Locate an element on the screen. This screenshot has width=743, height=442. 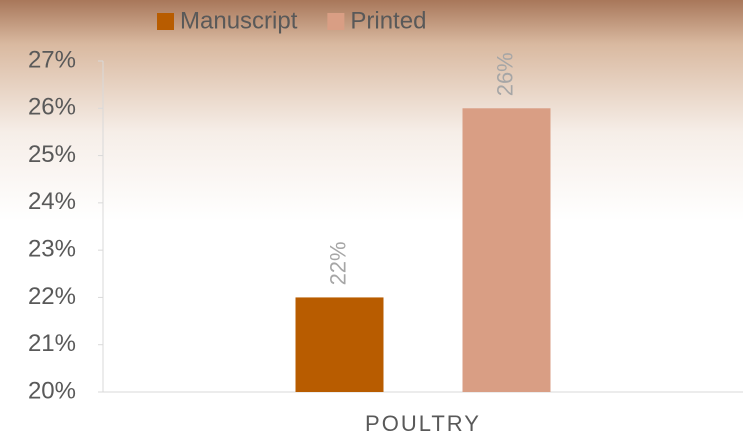
value-label: 26% is located at coordinates (504, 74).